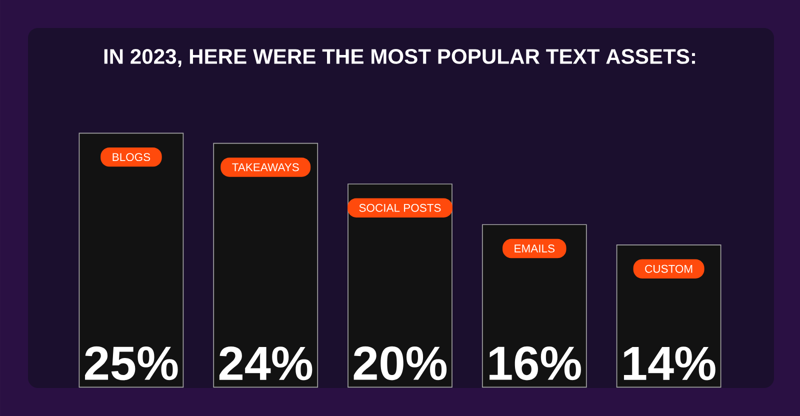 The height and width of the screenshot is (416, 800). I want to click on x-tick-label: EMAILS, so click(534, 248).